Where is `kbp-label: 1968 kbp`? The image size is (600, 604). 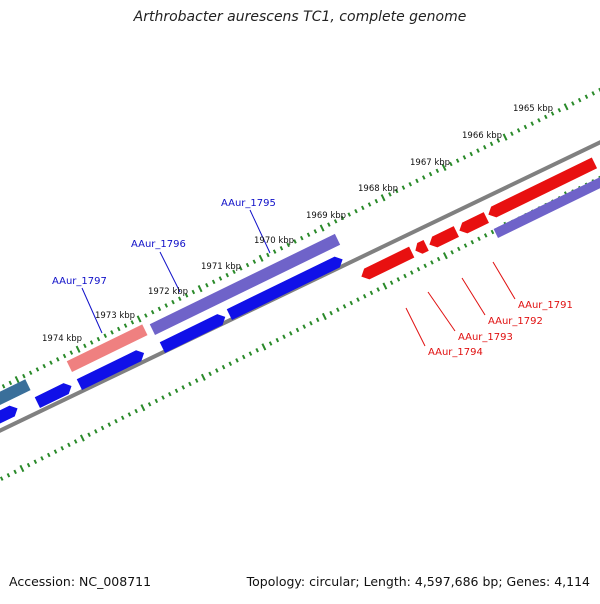 kbp-label: 1968 kbp is located at coordinates (378, 189).